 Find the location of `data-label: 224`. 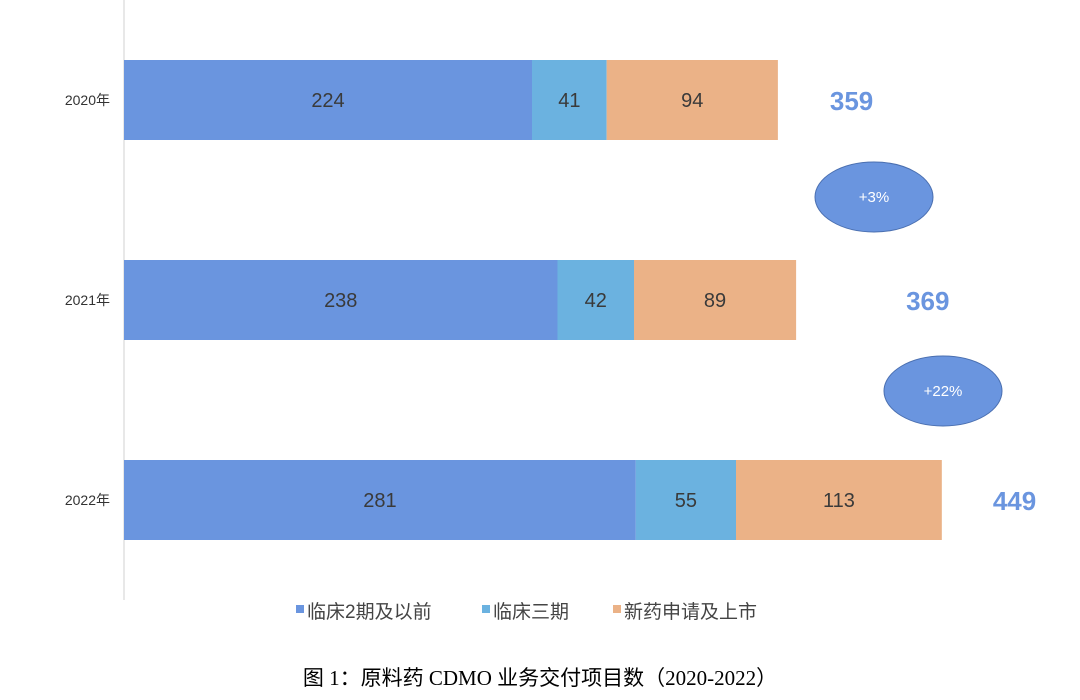

data-label: 224 is located at coordinates (327, 101).